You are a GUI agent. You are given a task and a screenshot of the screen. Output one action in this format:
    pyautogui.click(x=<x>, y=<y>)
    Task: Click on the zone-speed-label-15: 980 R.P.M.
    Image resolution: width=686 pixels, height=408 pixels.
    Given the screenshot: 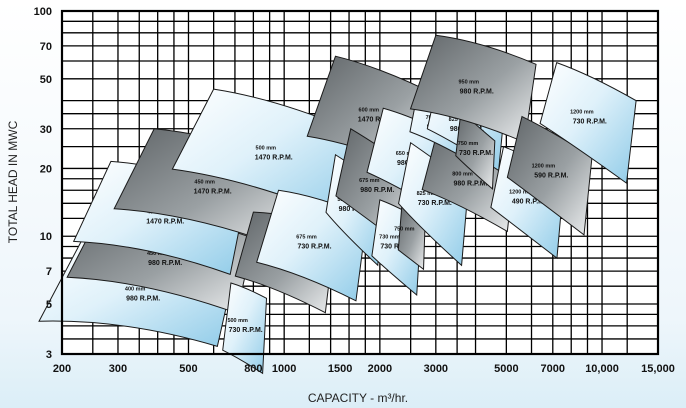 What is the action you would take?
    pyautogui.click(x=470, y=184)
    